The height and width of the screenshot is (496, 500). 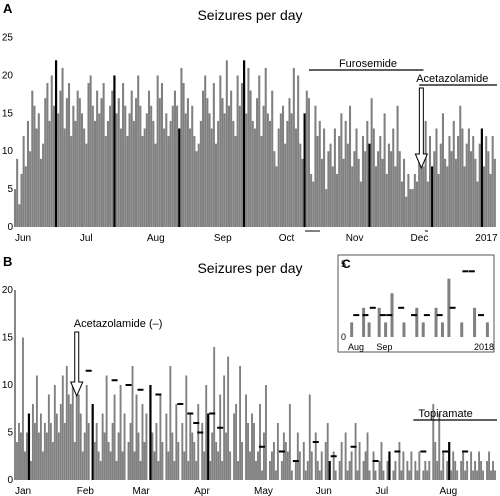 What do you see at coordinates (118, 324) in the screenshot?
I see `treatment-label: Acetazolamide (–)` at bounding box center [118, 324].